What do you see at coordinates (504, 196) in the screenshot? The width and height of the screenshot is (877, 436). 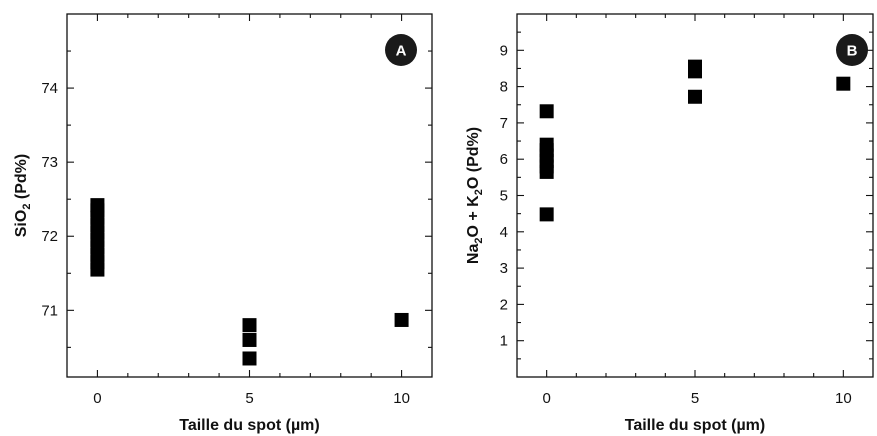 I see `y-tick-label: 5` at bounding box center [504, 196].